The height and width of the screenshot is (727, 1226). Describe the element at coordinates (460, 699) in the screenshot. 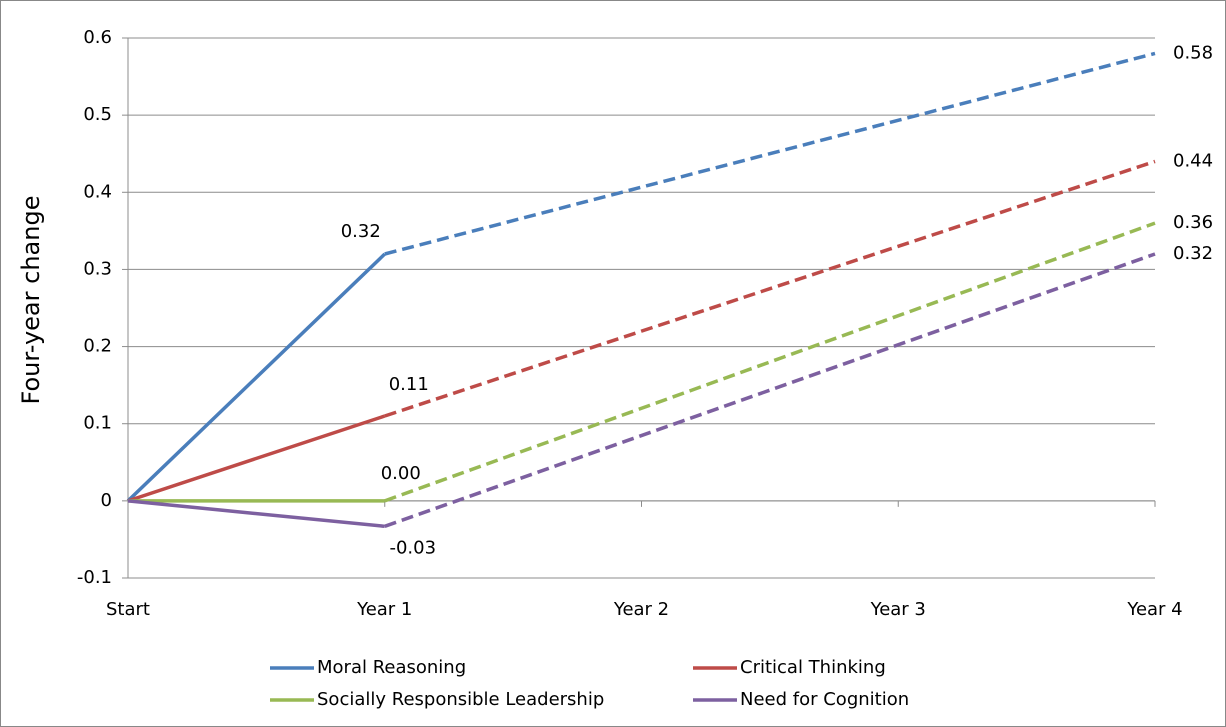

I see `legend-label: Socially Responsible Leadership` at that location.